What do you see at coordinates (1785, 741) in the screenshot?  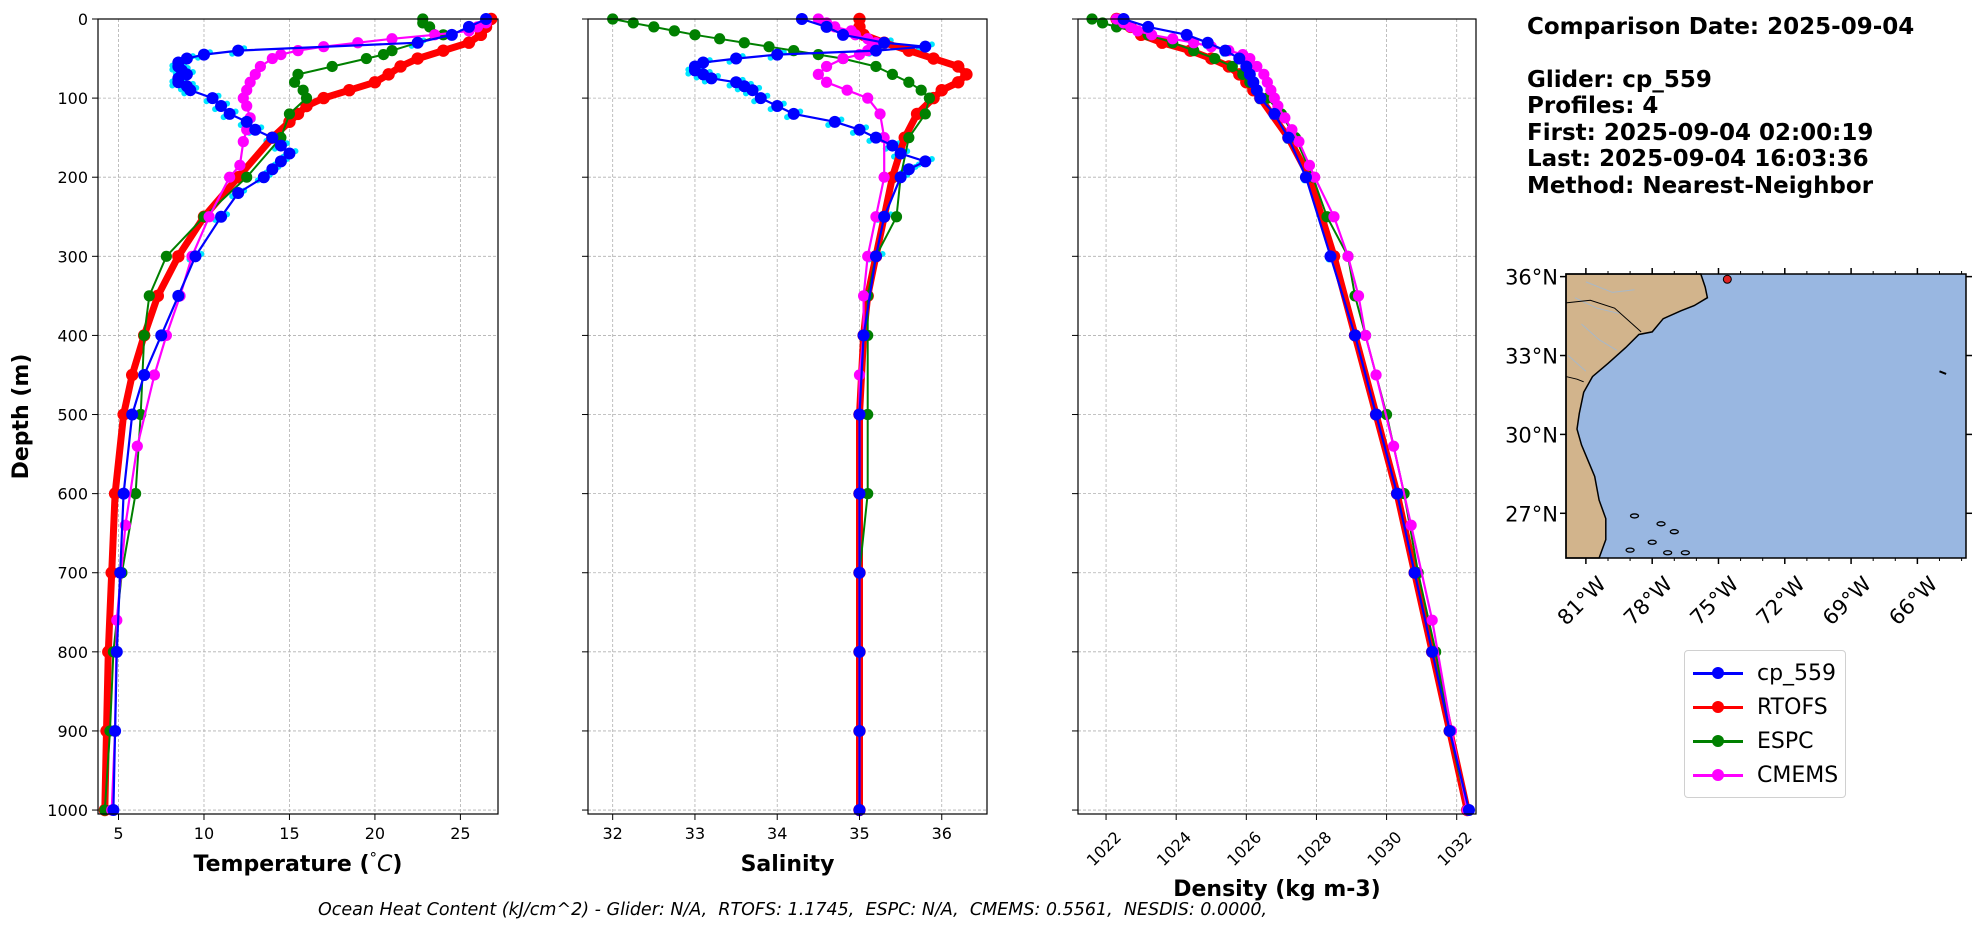 I see `legend-label: ESPC` at bounding box center [1785, 741].